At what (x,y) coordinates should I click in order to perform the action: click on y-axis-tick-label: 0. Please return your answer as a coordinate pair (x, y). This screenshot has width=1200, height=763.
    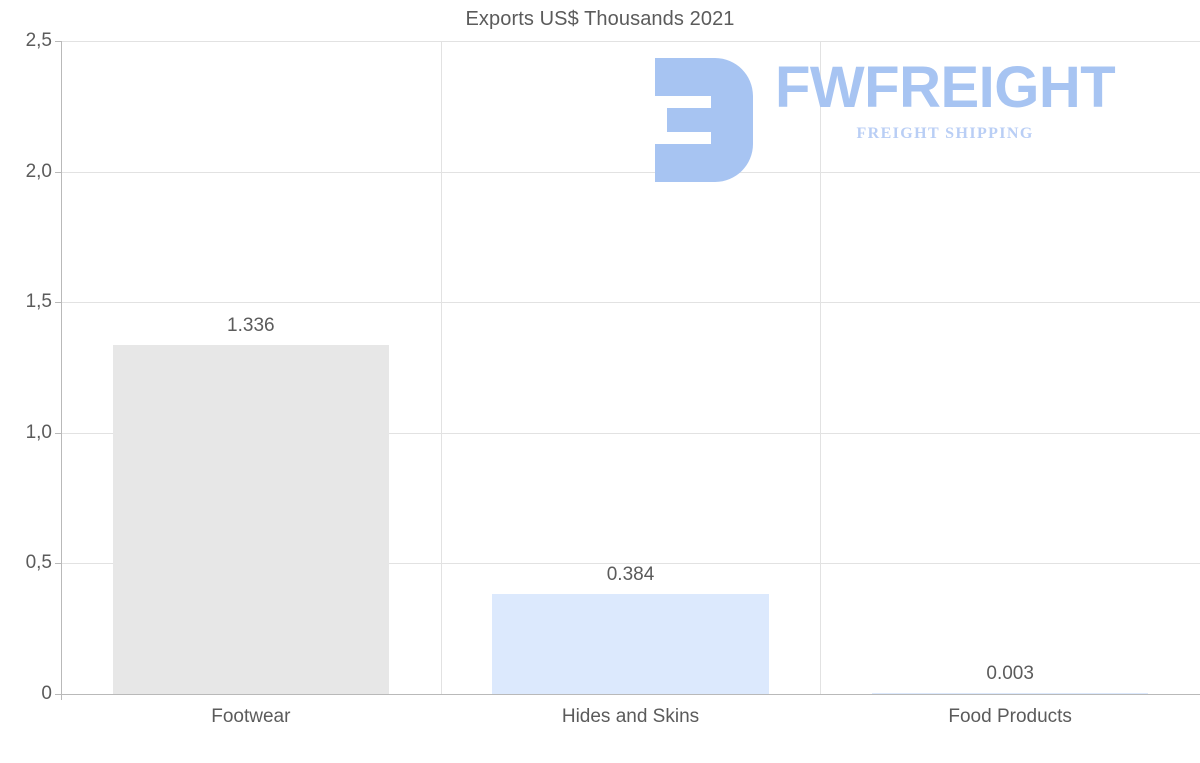
    Looking at the image, I should click on (46, 693).